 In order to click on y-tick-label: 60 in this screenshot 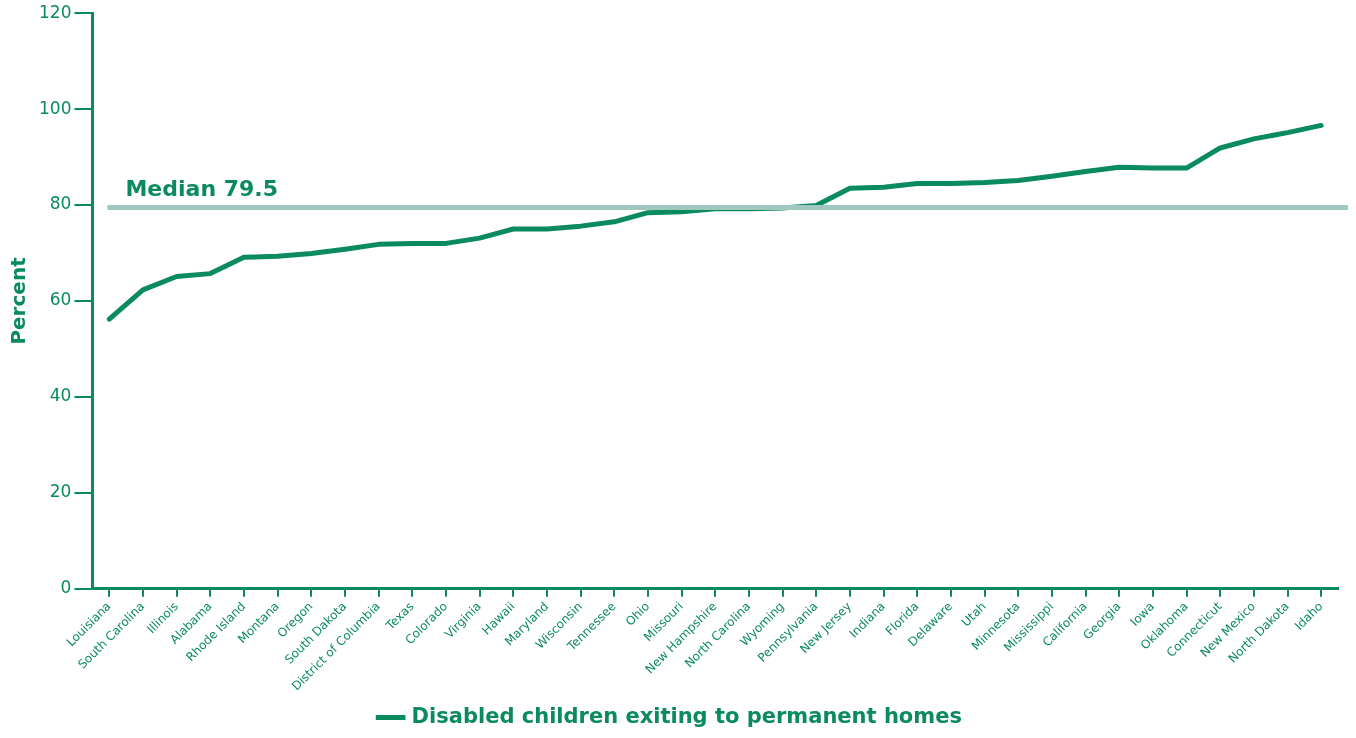, I will do `click(60, 299)`.